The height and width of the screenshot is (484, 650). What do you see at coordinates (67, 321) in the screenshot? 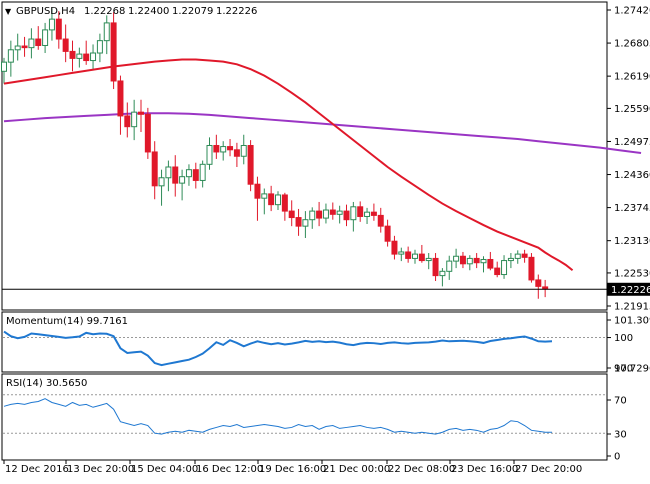
I see `momentum-title: Momentum(14) 99.7161` at bounding box center [67, 321].